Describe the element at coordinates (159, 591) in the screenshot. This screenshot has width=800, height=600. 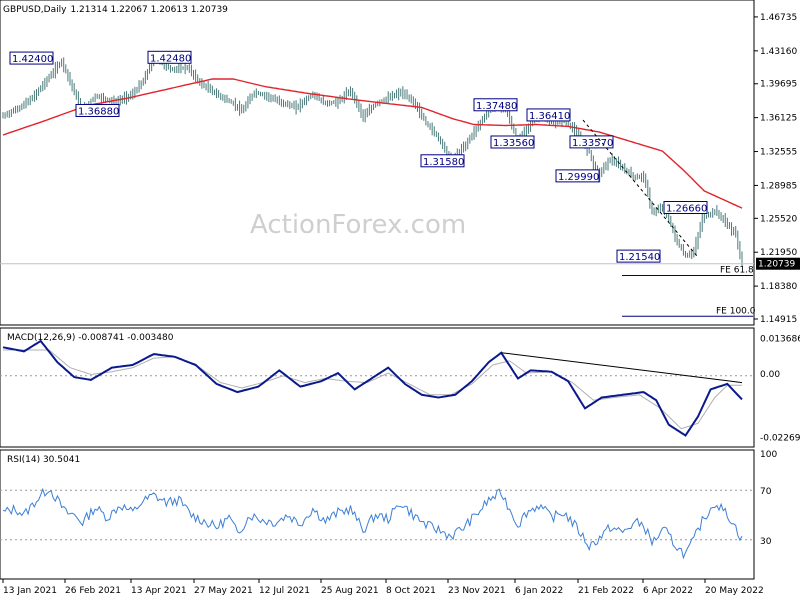
I see `date-axis-label: 13 Apr 2021` at that location.